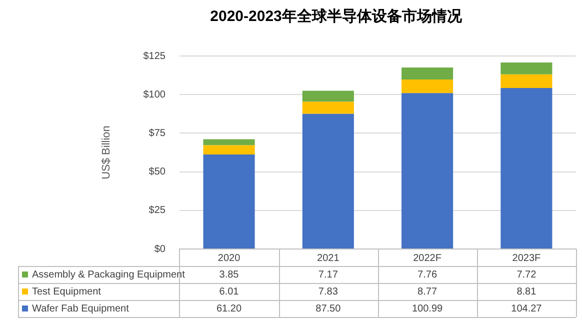  I want to click on chart-title: 2020-2023年全球半导体设备市场情况, so click(336, 16).